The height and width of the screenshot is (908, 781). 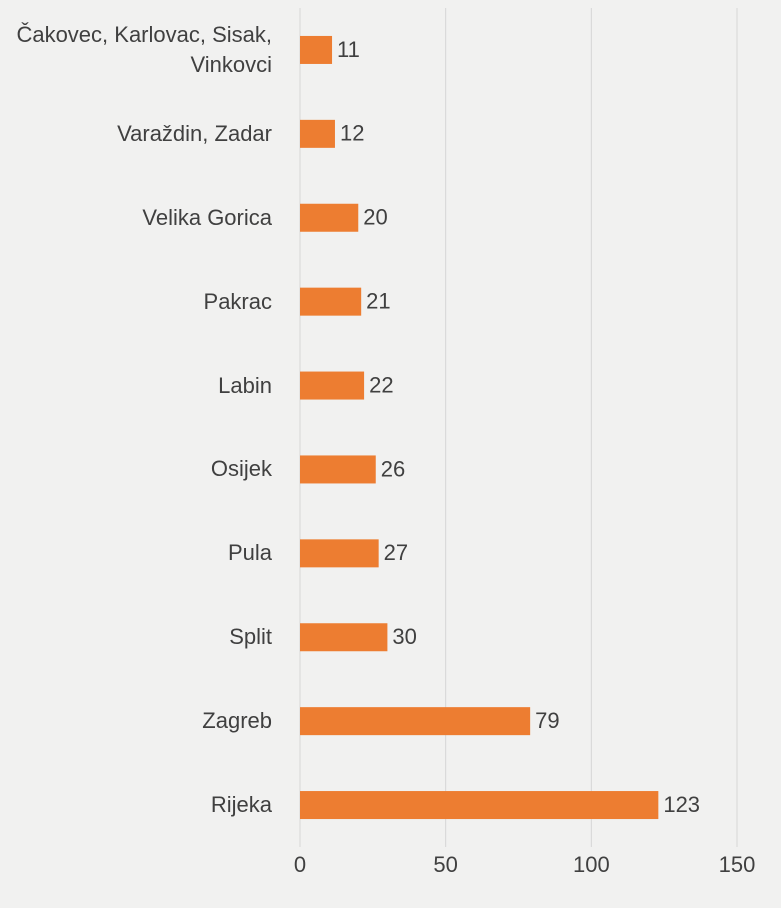 I want to click on x-tick-label: 0, so click(x=300, y=864).